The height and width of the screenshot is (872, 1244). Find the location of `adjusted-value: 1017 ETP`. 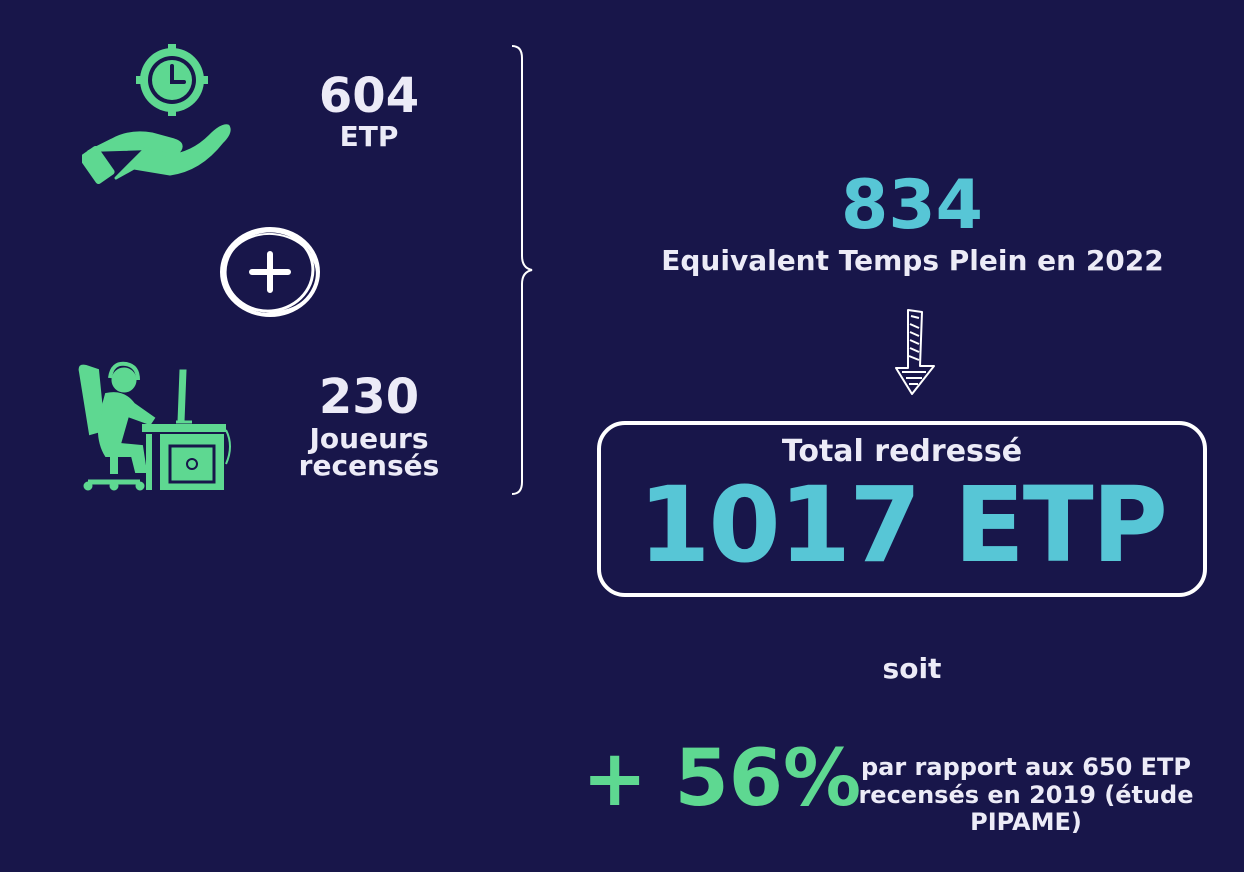

adjusted-value: 1017 ETP is located at coordinates (903, 525).